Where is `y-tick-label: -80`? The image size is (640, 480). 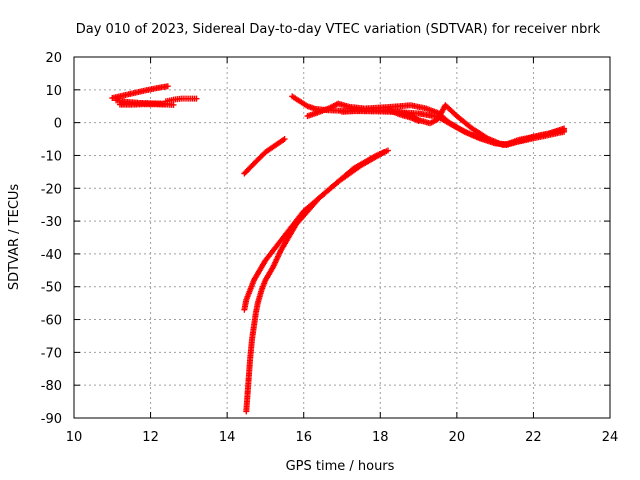 y-tick-label: -80 is located at coordinates (51, 386).